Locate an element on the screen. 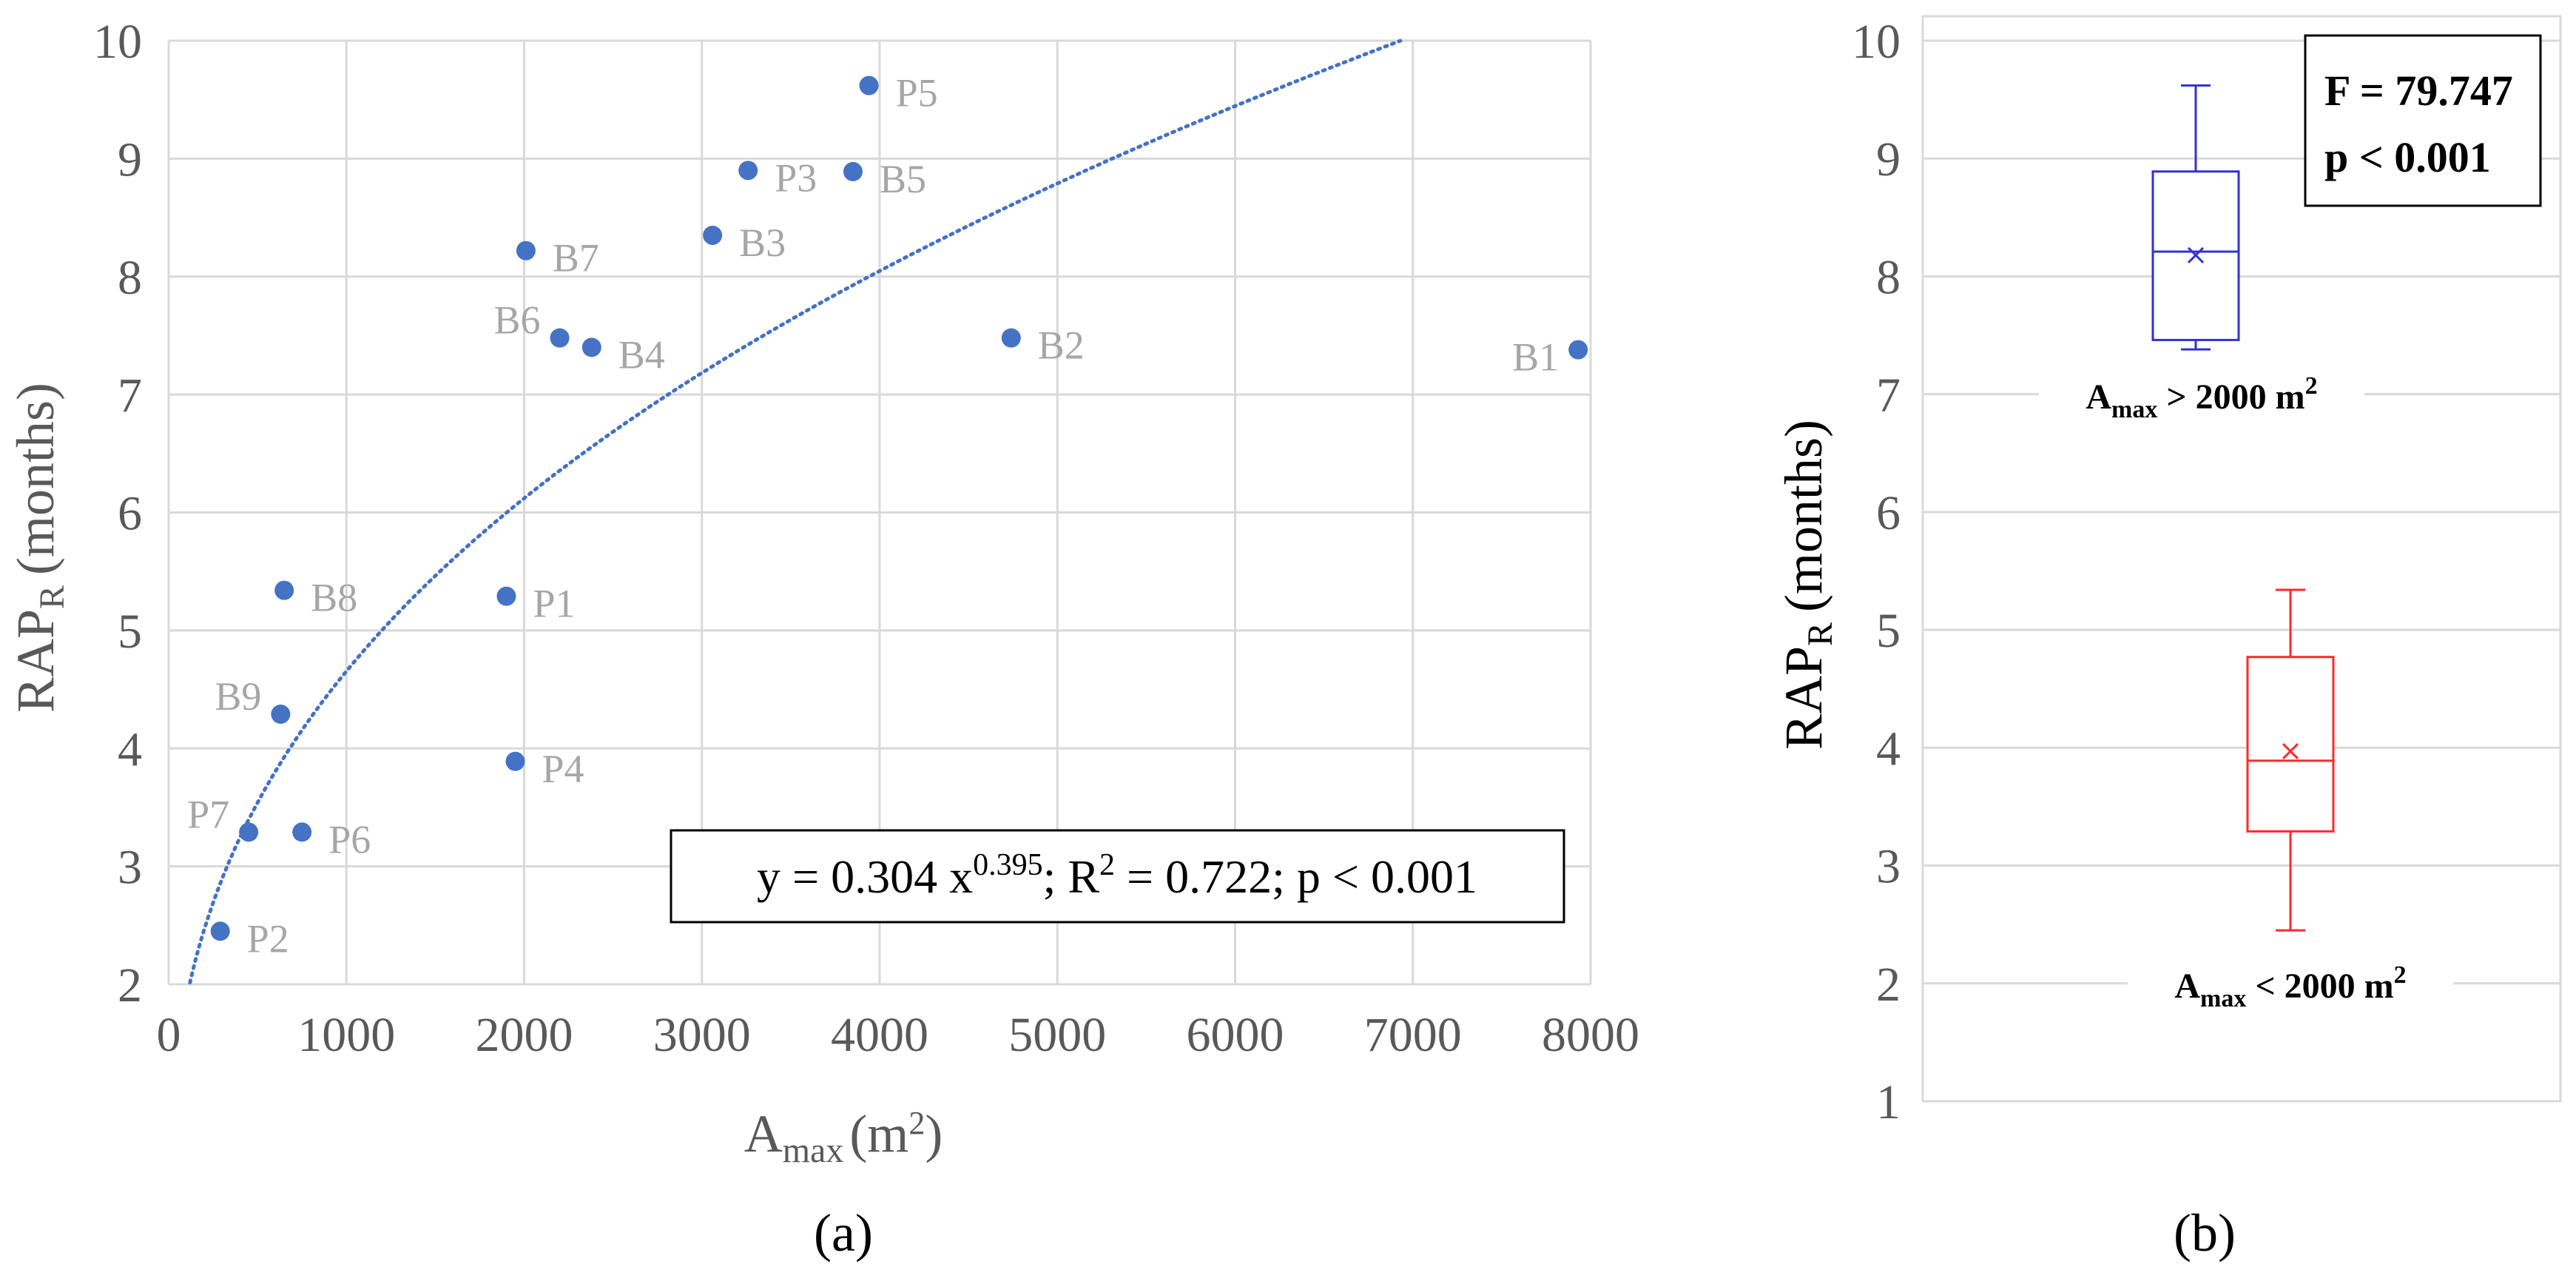 The height and width of the screenshot is (1267, 2576). scatter-x-tick-labels: 0 1000 2000 3000 4000 5000 6000 7000 8000 is located at coordinates (898, 1035).